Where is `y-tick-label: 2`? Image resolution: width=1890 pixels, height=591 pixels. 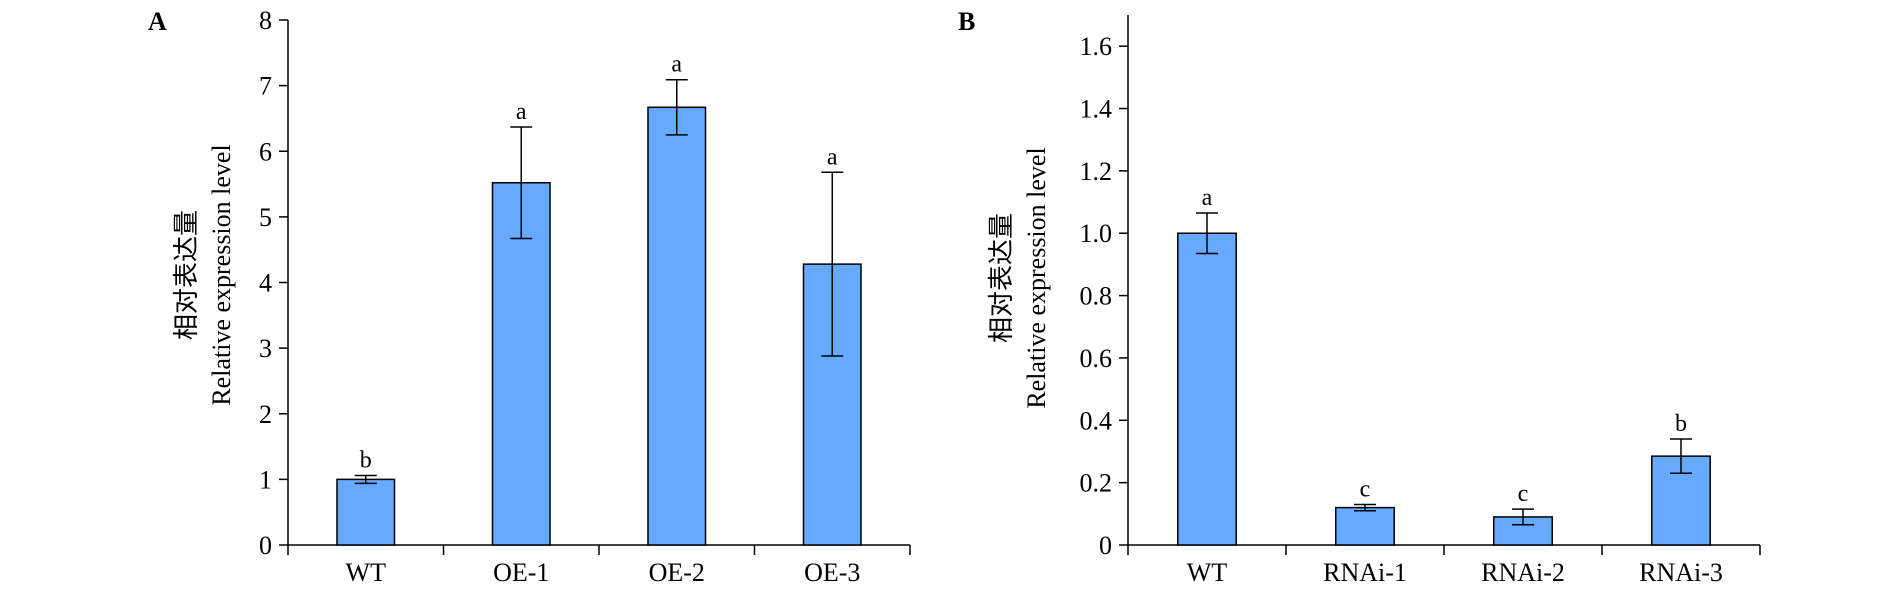 y-tick-label: 2 is located at coordinates (265, 414).